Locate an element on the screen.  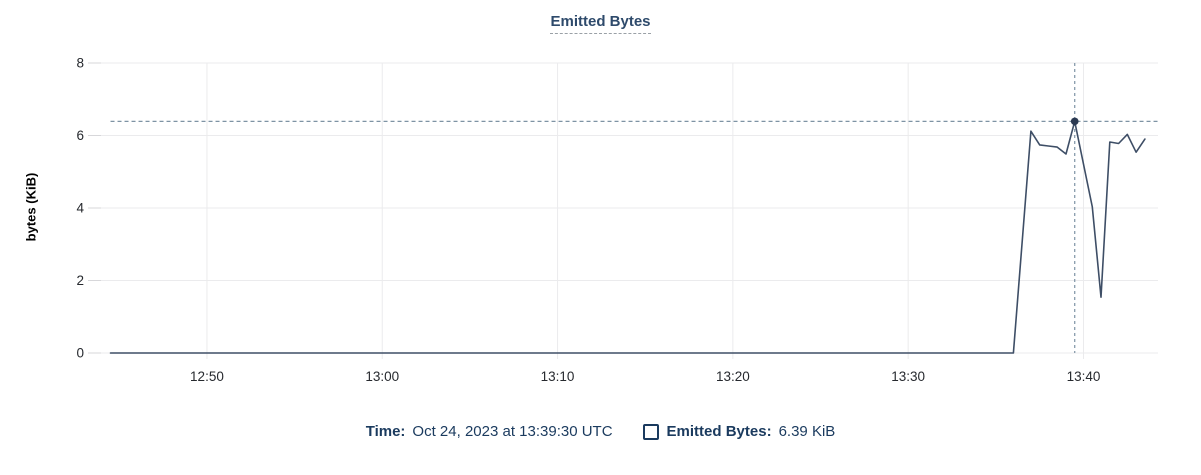
svg-text: 4 is located at coordinates (80, 208).